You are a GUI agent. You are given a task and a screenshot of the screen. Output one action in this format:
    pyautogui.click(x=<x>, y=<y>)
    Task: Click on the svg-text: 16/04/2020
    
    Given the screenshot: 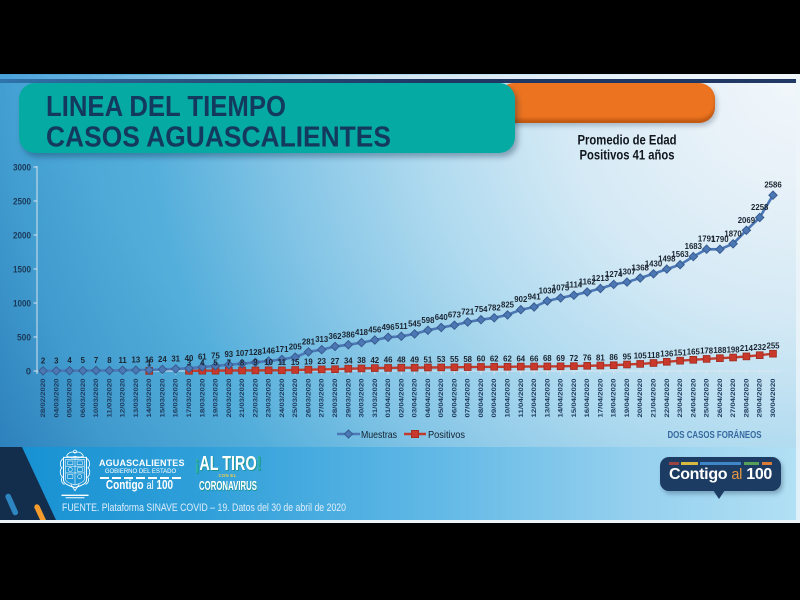 What is the action you would take?
    pyautogui.click(x=587, y=397)
    